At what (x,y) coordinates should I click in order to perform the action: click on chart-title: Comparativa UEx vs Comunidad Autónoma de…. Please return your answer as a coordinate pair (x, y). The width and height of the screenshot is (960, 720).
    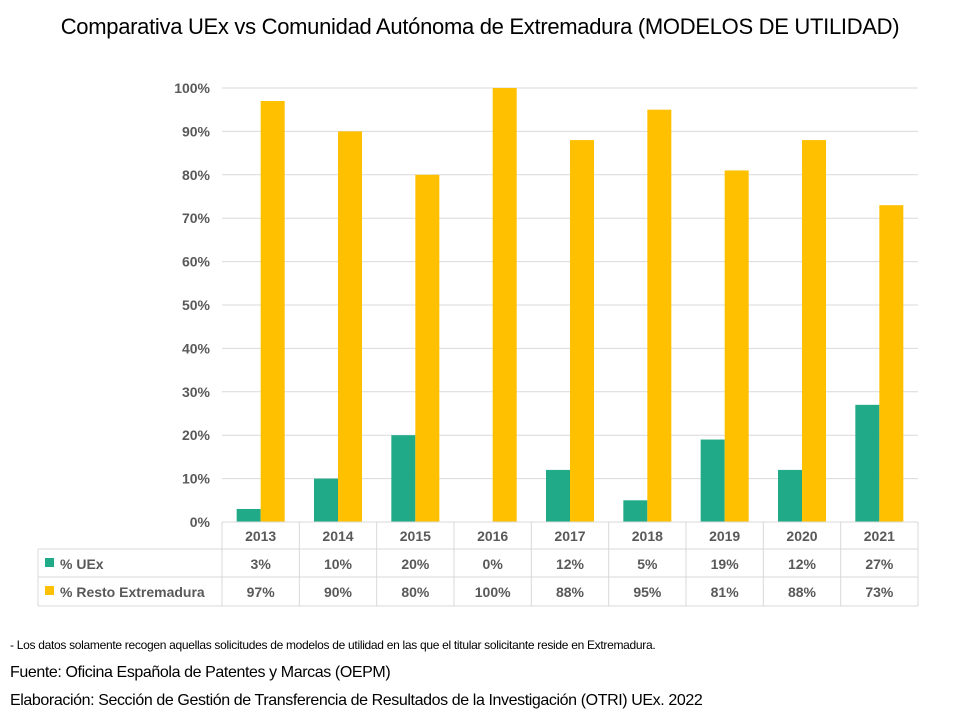
    Looking at the image, I should click on (480, 26).